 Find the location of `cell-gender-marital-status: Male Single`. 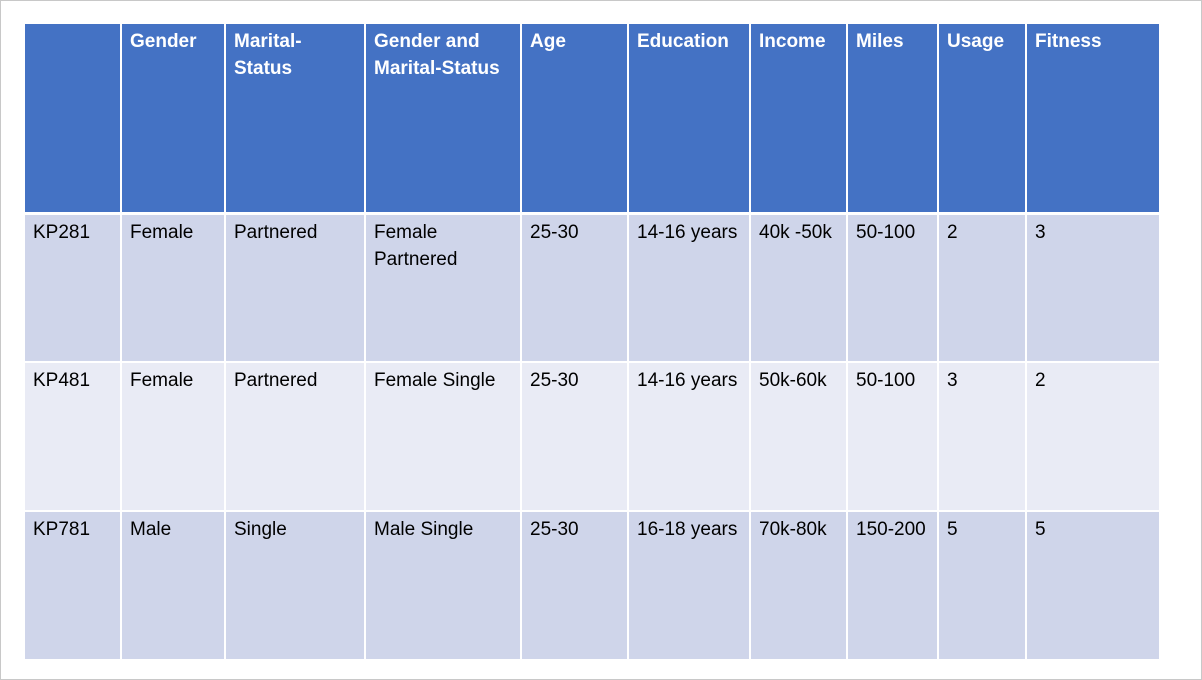

cell-gender-marital-status: Male Single is located at coordinates (443, 585).